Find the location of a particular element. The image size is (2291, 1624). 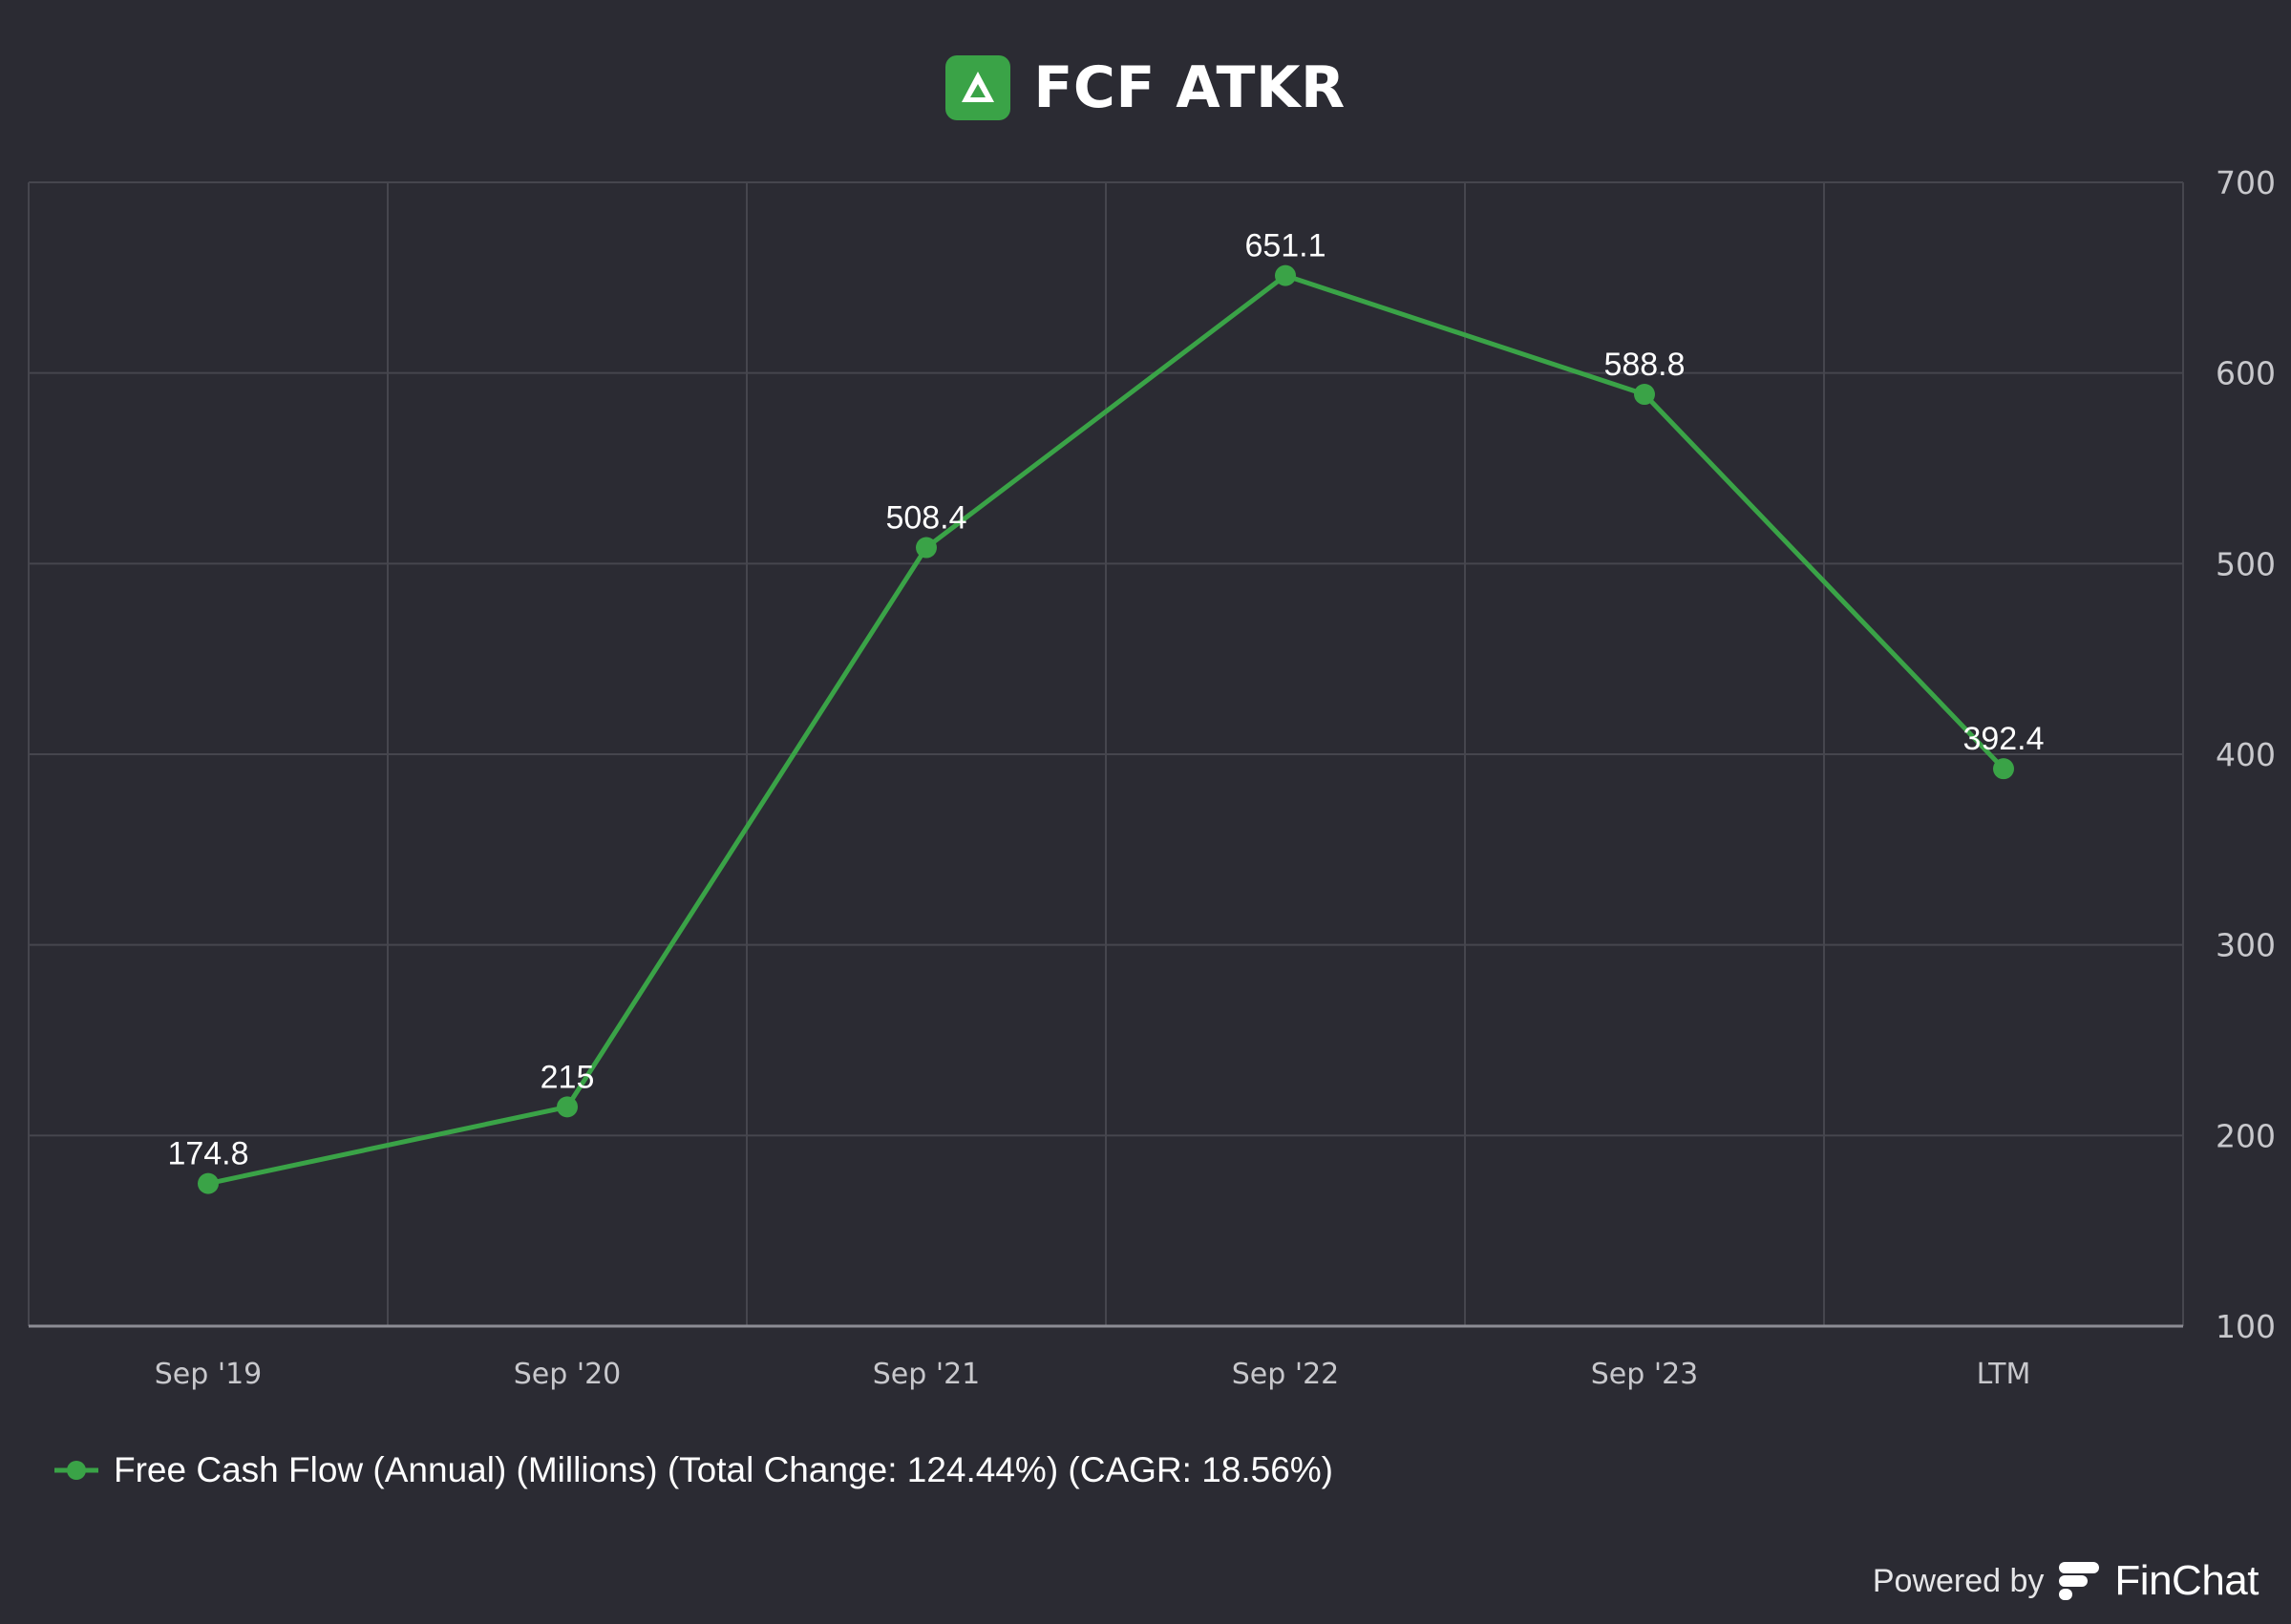

brand-name: FinChat is located at coordinates (2186, 1580).